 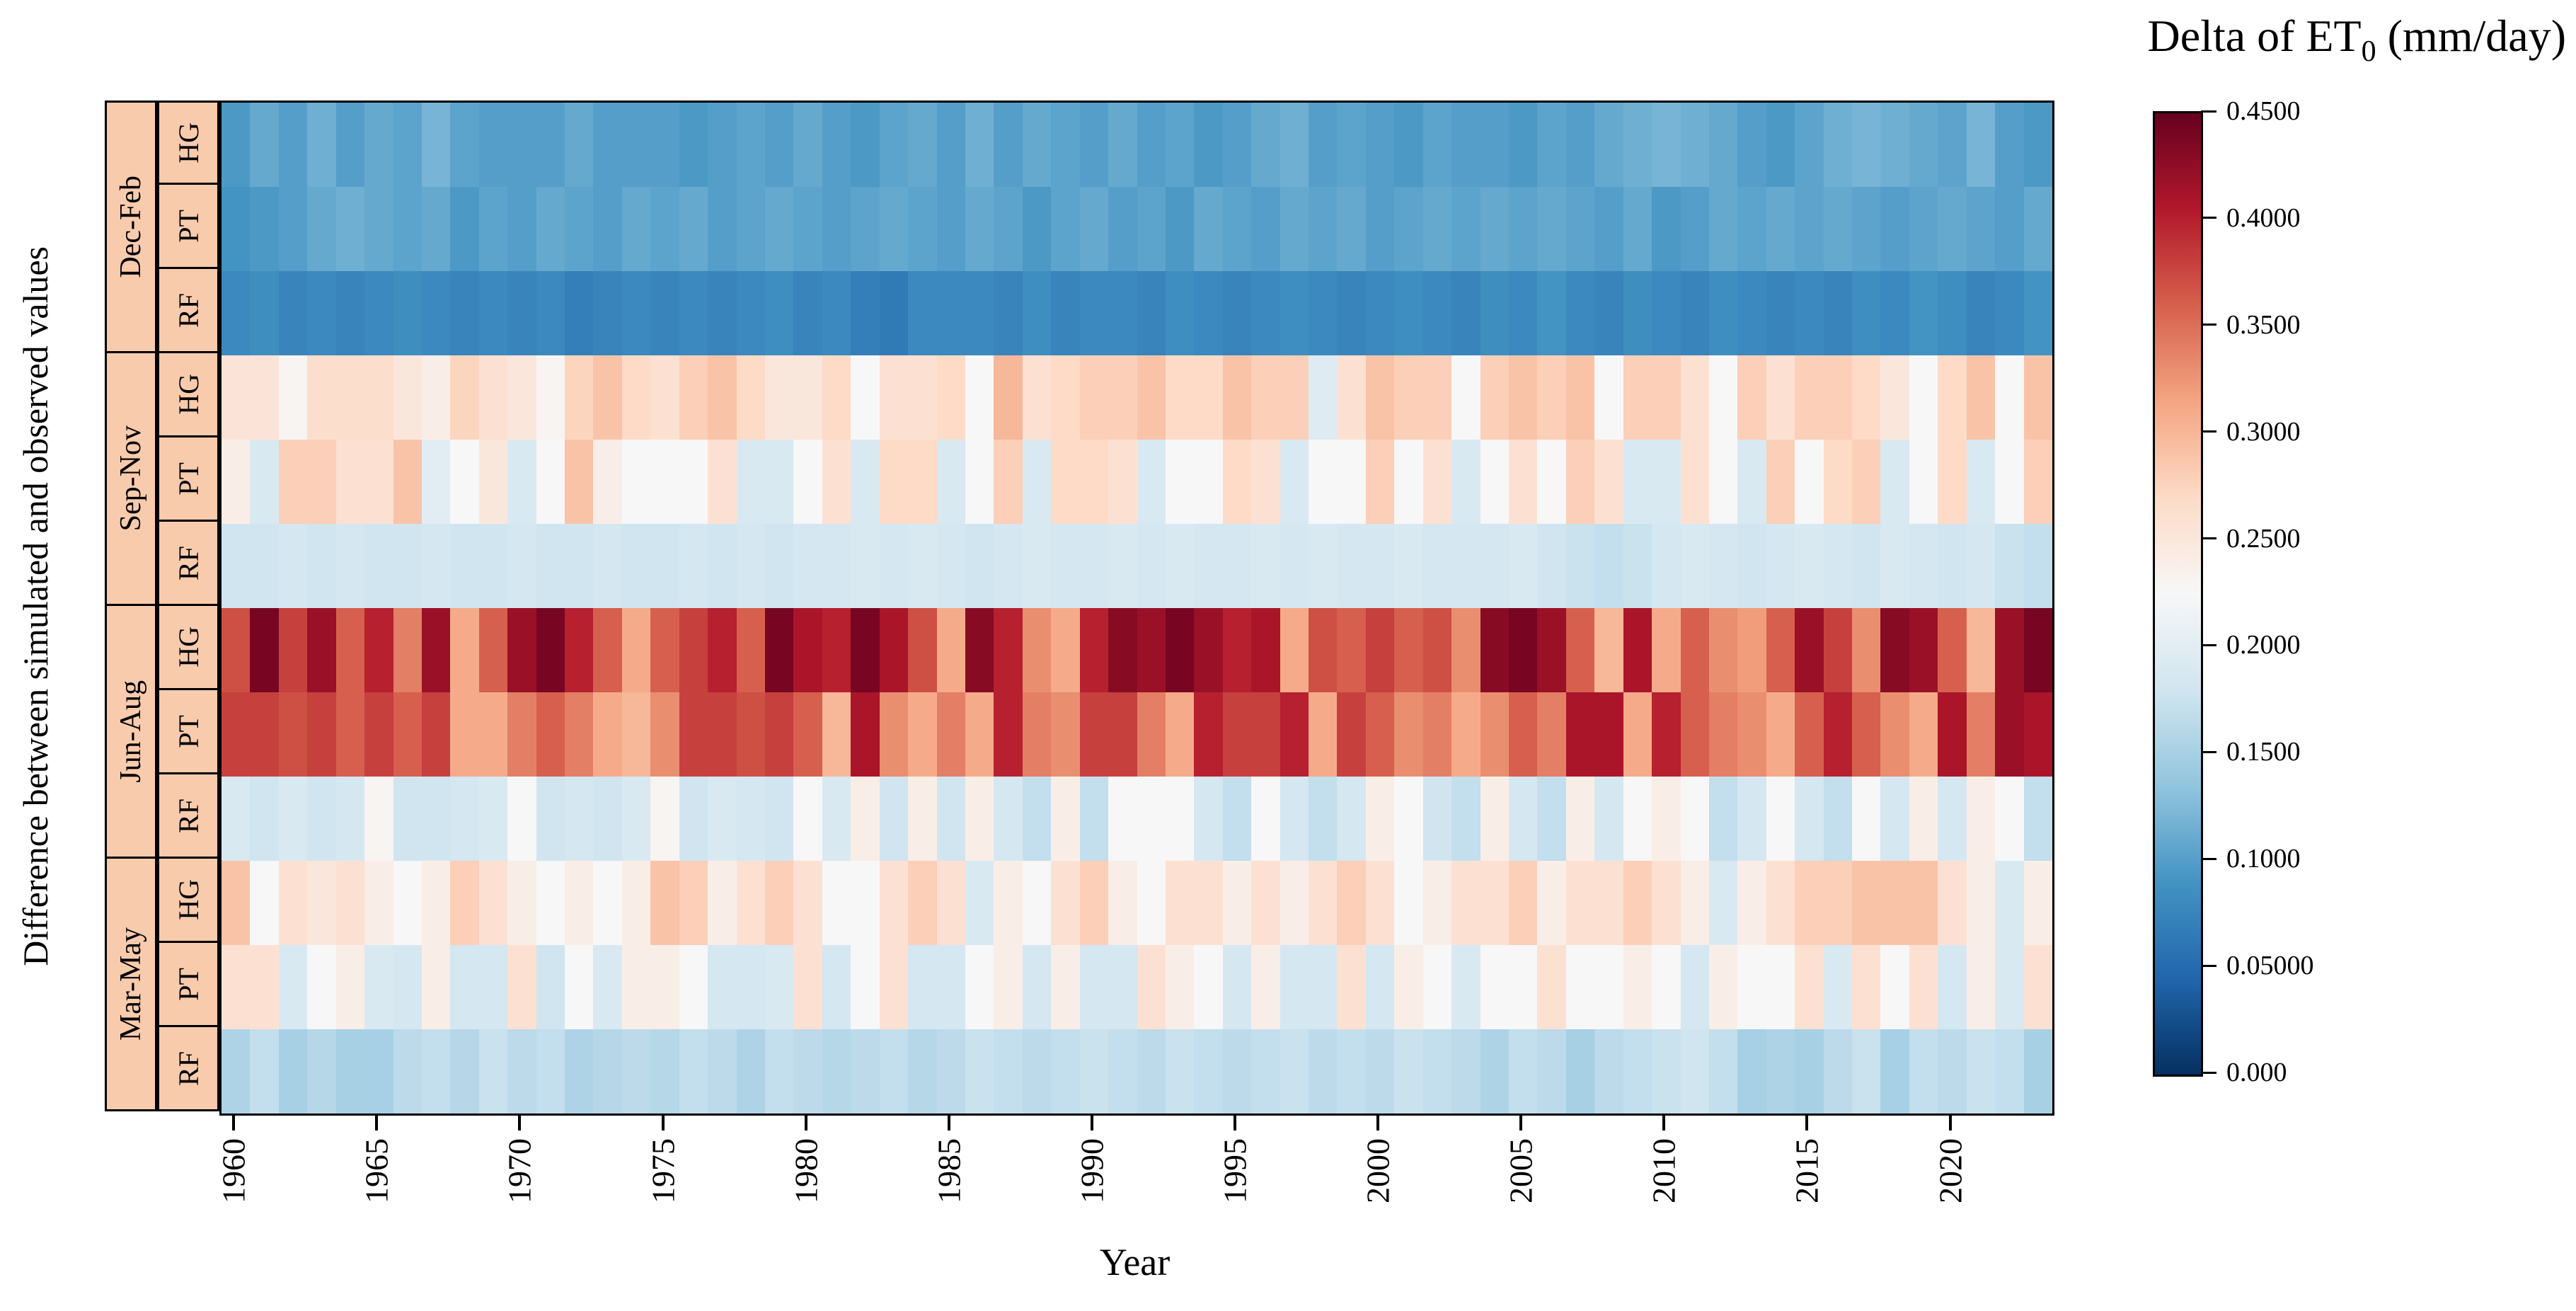 What do you see at coordinates (131, 606) in the screenshot?
I see `season-label-column: Dec-Feb Sep-Nov Jun-Aug Mar-May` at bounding box center [131, 606].